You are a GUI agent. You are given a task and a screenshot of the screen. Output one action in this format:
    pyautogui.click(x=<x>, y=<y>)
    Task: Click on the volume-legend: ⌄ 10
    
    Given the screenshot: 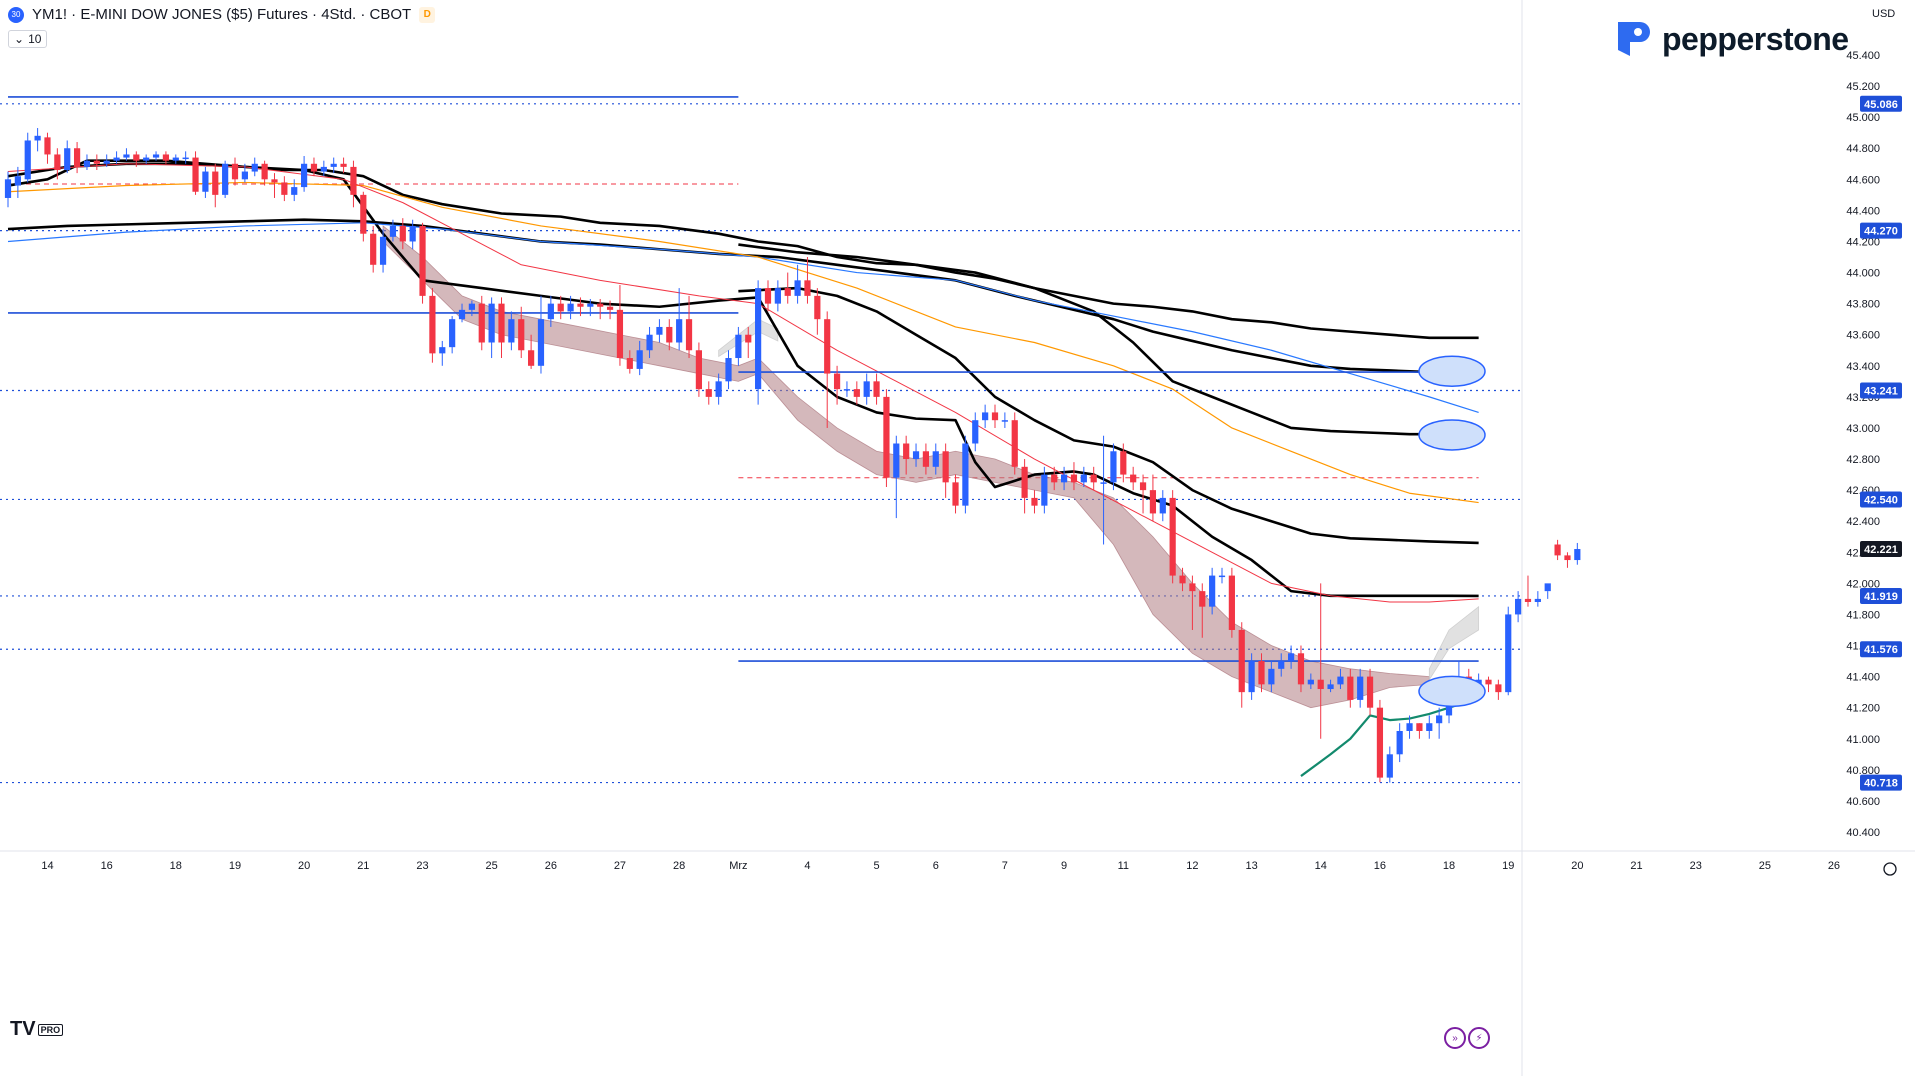 What is the action you would take?
    pyautogui.click(x=28, y=39)
    